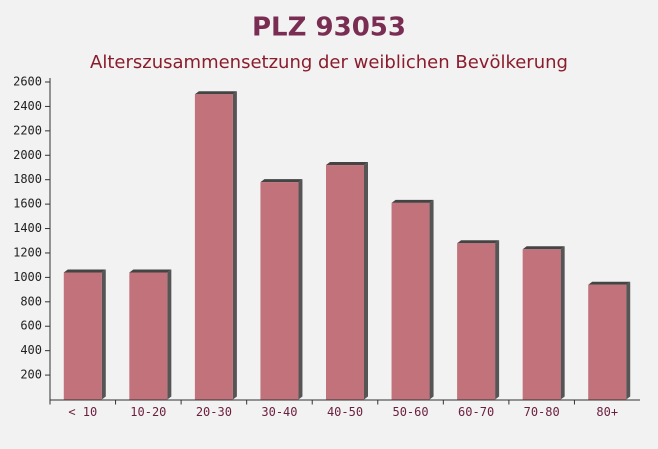 This screenshot has height=449, width=658. Describe the element at coordinates (476, 412) in the screenshot. I see `x-tick-label: 60-70` at that location.